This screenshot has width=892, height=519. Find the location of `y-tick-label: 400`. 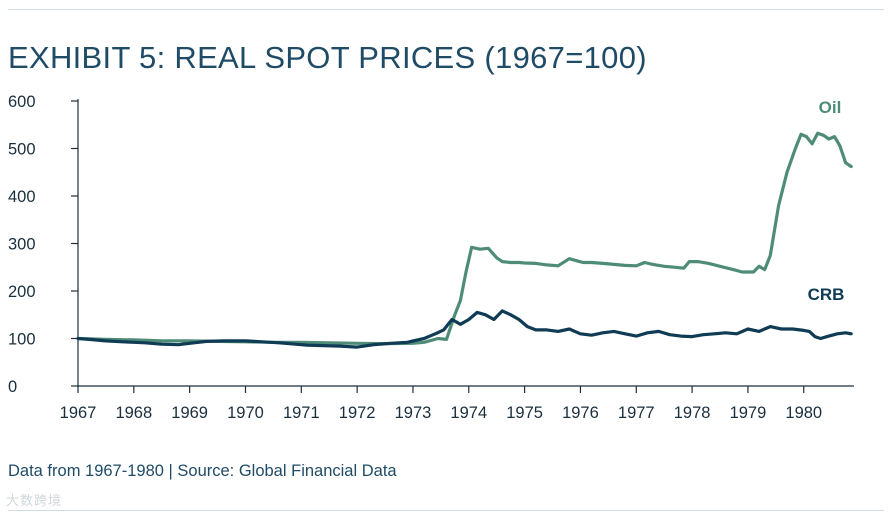

y-tick-label: 400 is located at coordinates (22, 197).